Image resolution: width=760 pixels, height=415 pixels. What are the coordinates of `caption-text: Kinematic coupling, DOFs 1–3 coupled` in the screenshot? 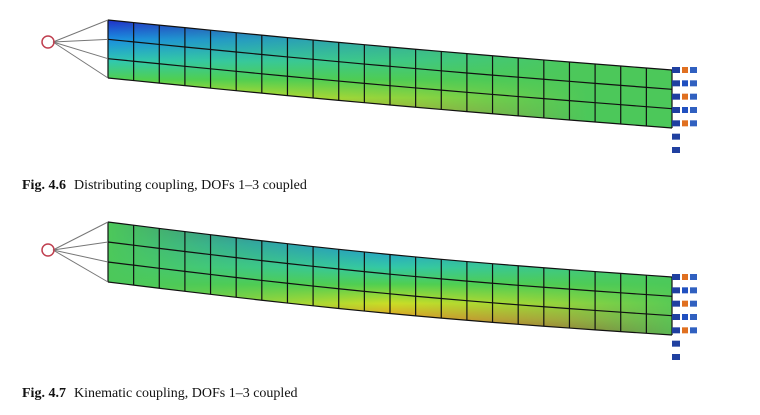 It's located at (185, 393).